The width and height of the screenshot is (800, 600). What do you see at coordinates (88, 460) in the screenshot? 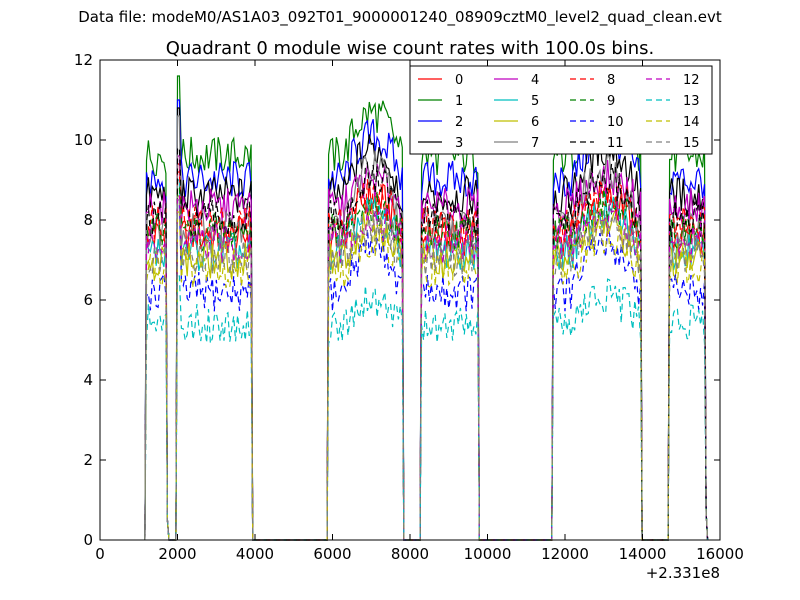
I see `y-tick-label: 2` at bounding box center [88, 460].